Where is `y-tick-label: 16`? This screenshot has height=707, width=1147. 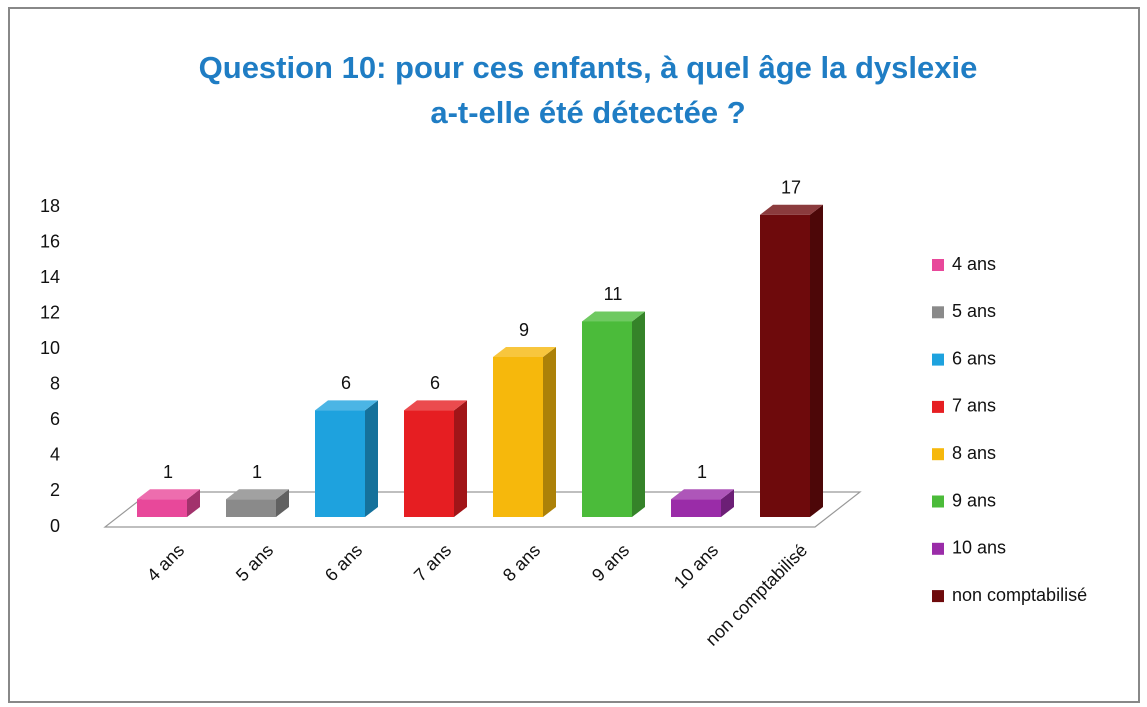 y-tick-label: 16 is located at coordinates (50, 241).